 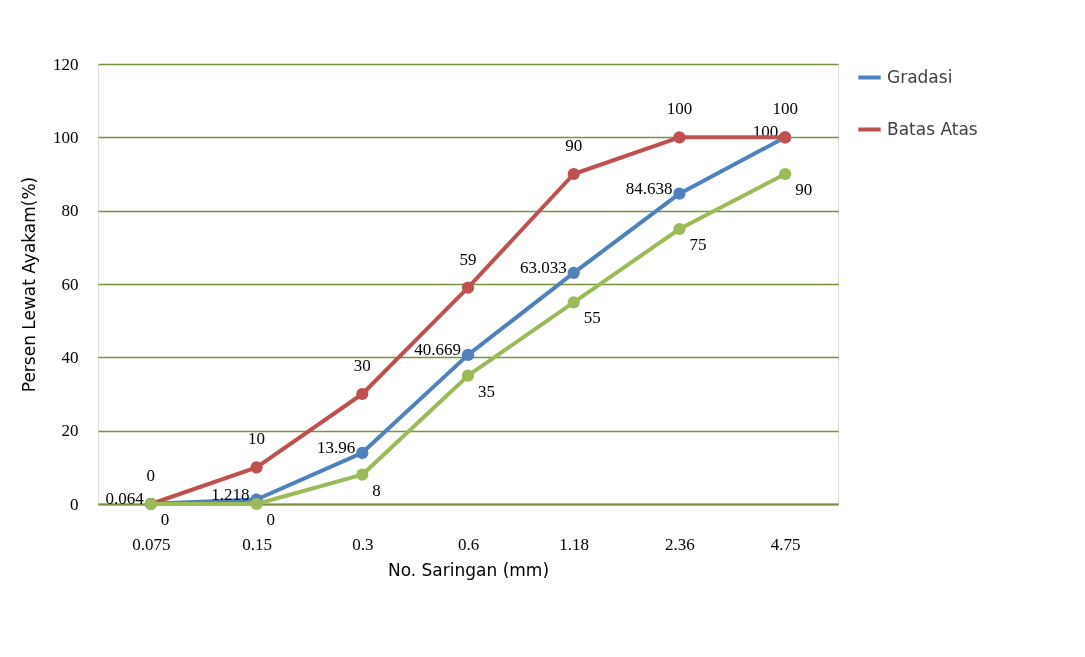 I want to click on legend-label: Batas Atas, so click(x=932, y=128).